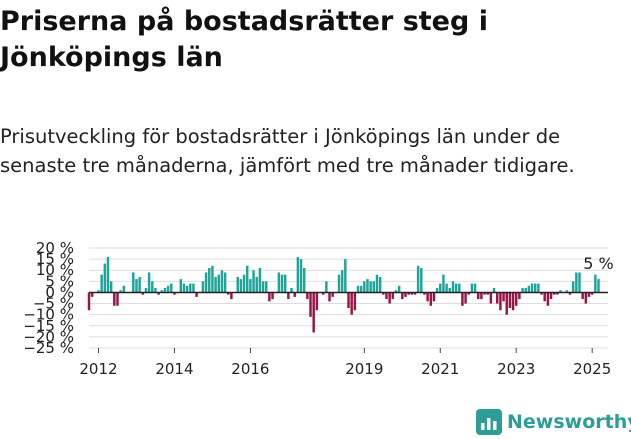  Describe the element at coordinates (48, 315) in the screenshot. I see `y-tick-label: −10 %` at that location.